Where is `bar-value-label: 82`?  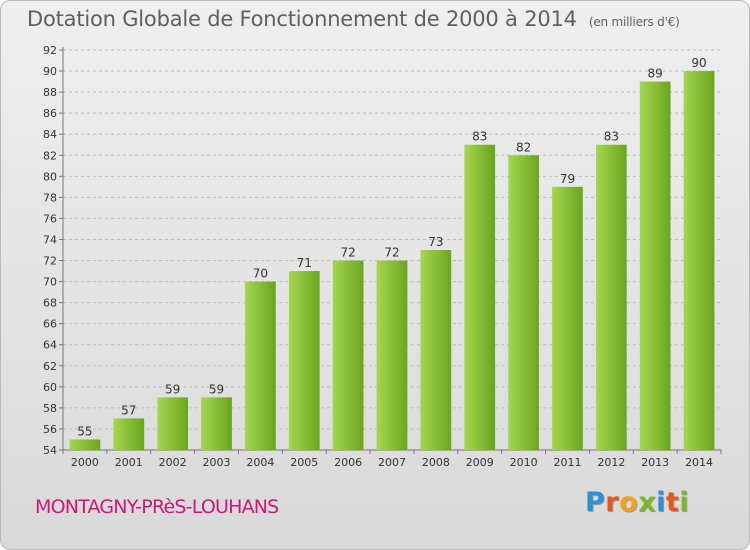 bar-value-label: 82 is located at coordinates (523, 147).